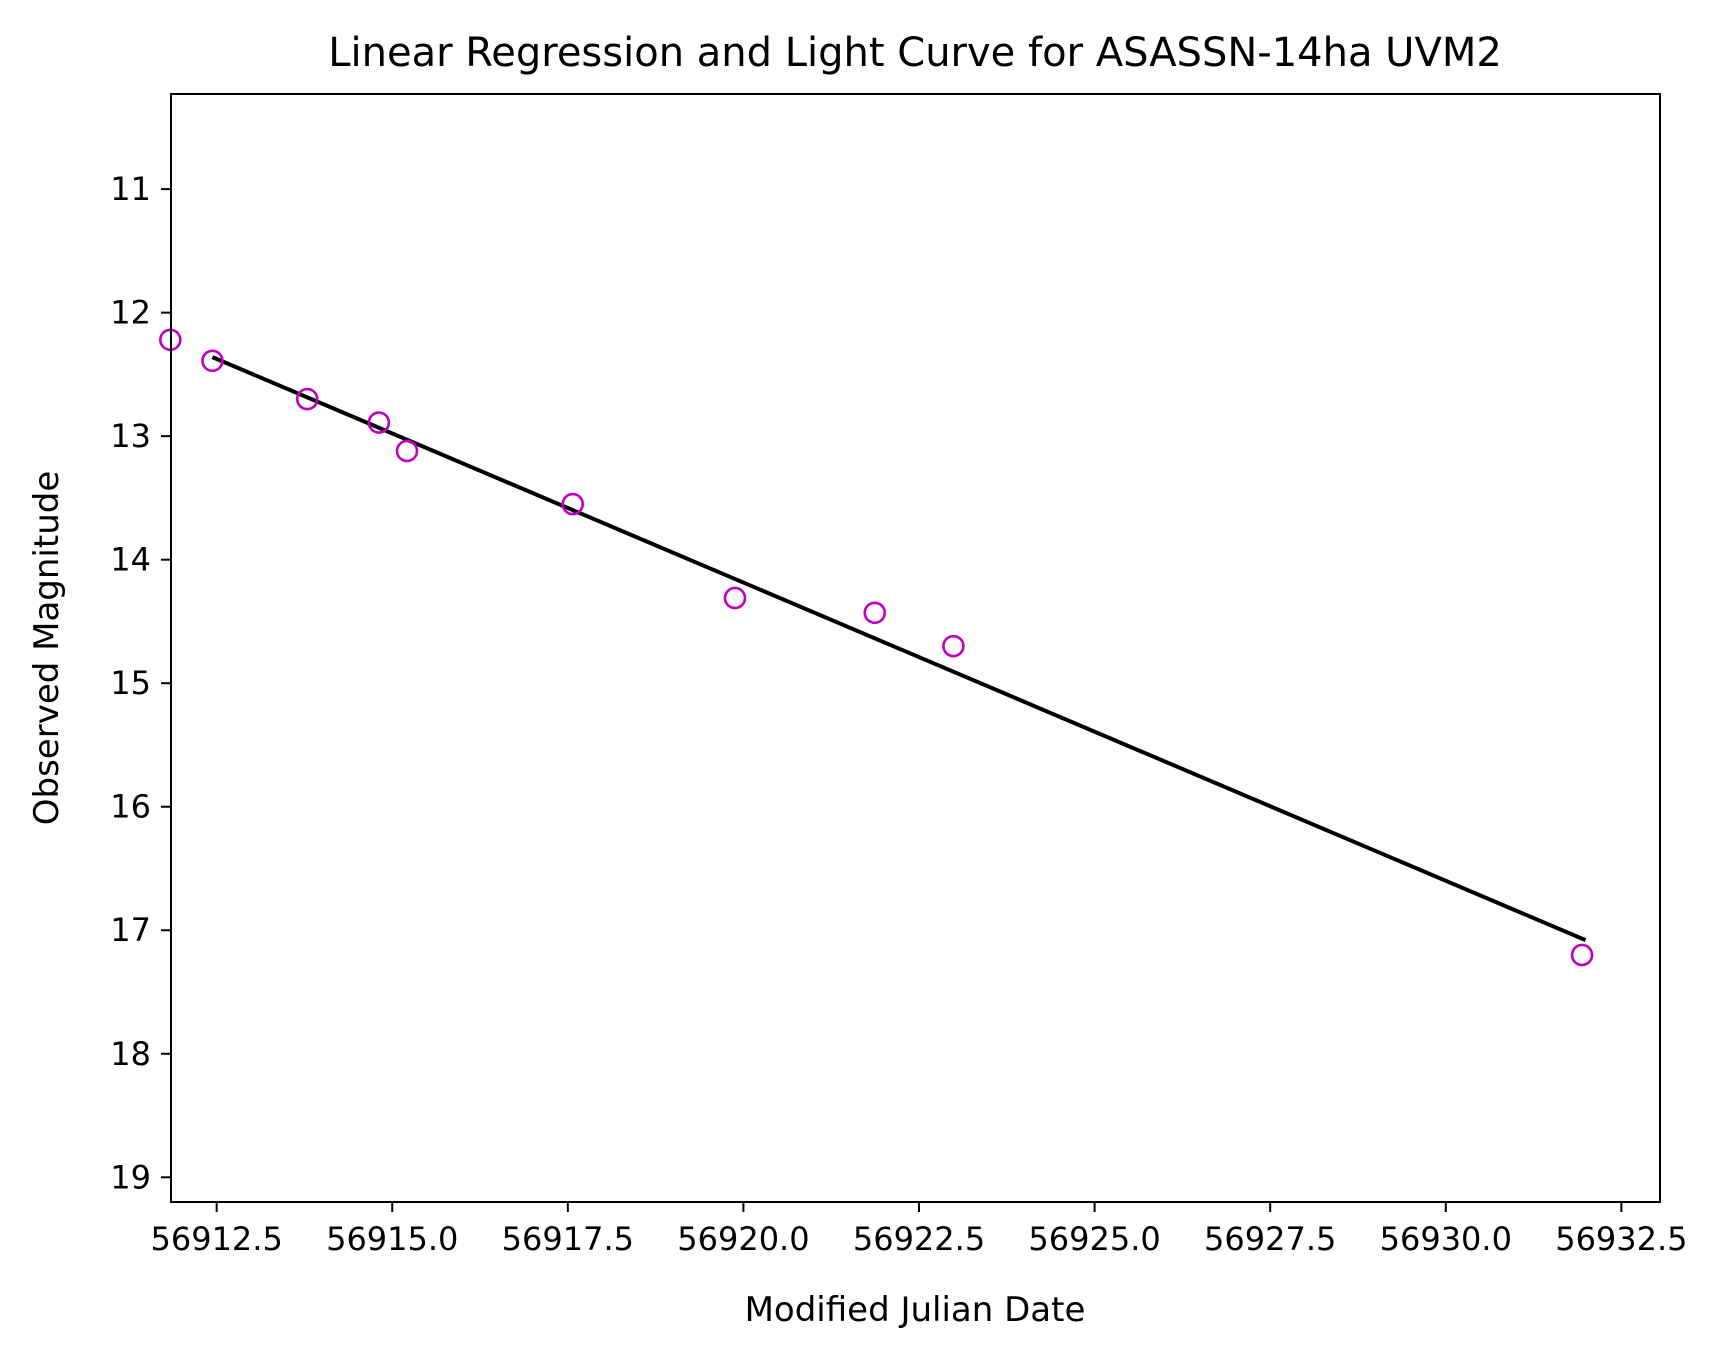  Describe the element at coordinates (915, 1310) in the screenshot. I see `x-axis-label: Modified Julian Date` at that location.